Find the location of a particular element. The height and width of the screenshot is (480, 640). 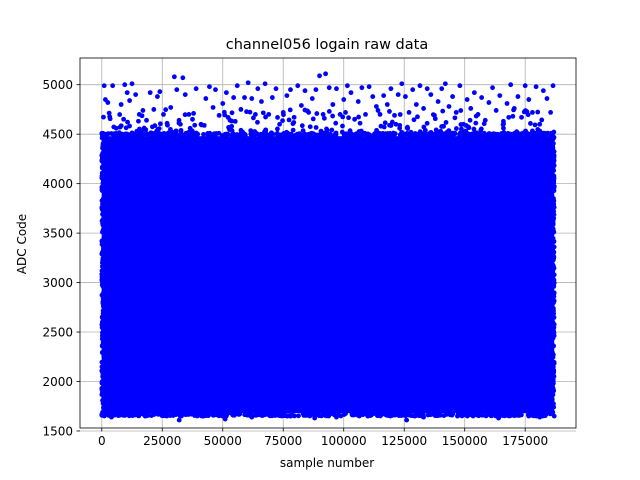

y-tick-label: 3000 is located at coordinates (57, 283).